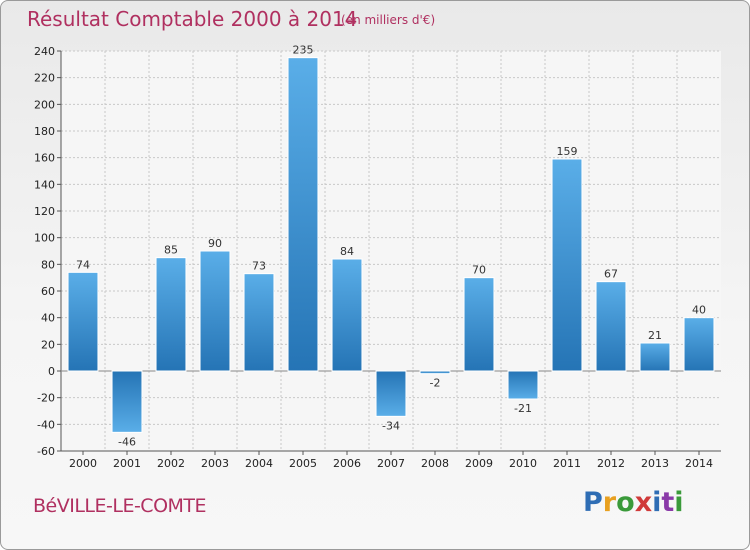 This screenshot has height=550, width=750. I want to click on x-tick-label: 2008, so click(435, 463).